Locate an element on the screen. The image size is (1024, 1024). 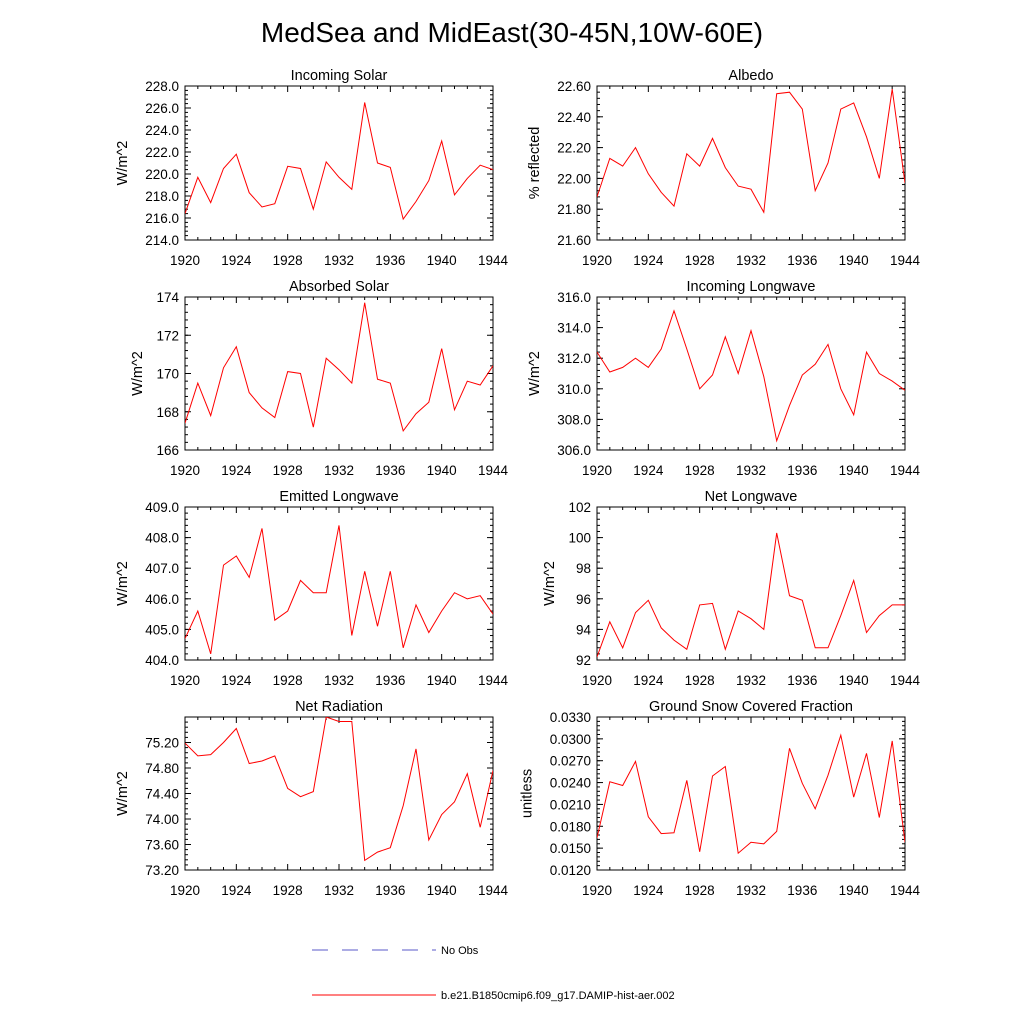
net-longwave-x-tick-label: 1944 is located at coordinates (905, 680).